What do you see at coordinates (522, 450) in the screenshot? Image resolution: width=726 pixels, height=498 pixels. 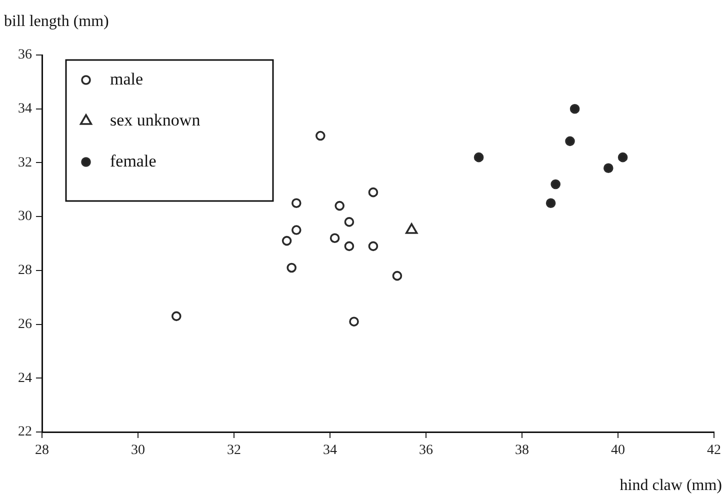 I see `x-tick-label: 38` at bounding box center [522, 450].